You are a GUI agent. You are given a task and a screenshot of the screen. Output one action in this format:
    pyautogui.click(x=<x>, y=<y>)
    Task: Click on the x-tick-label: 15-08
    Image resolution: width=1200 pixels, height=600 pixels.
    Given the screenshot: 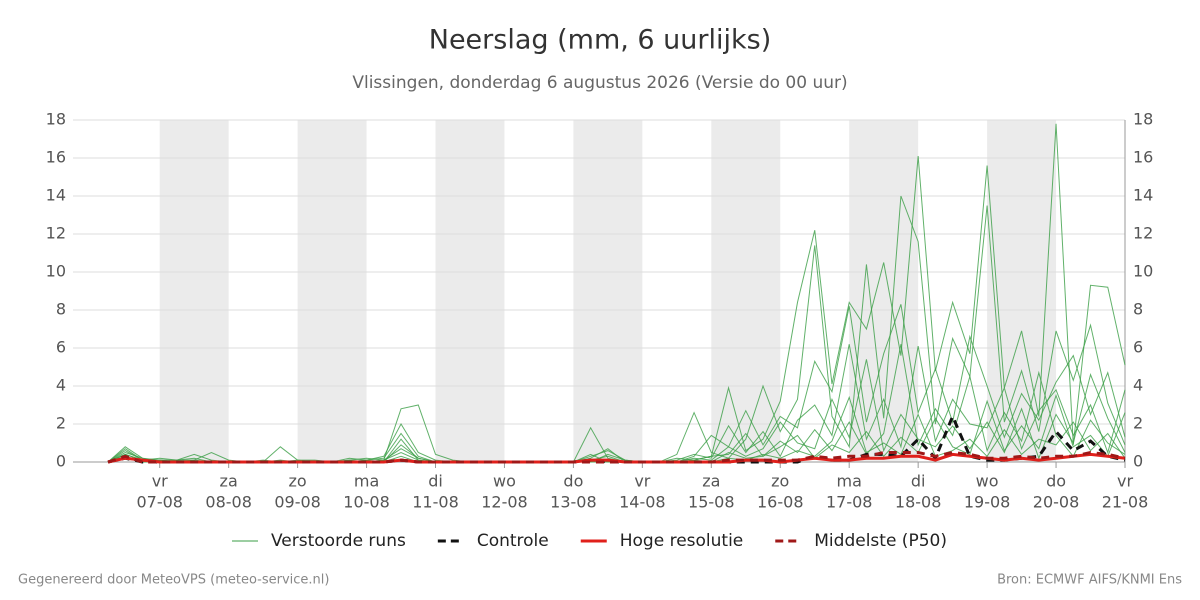 What is the action you would take?
    pyautogui.click(x=711, y=502)
    